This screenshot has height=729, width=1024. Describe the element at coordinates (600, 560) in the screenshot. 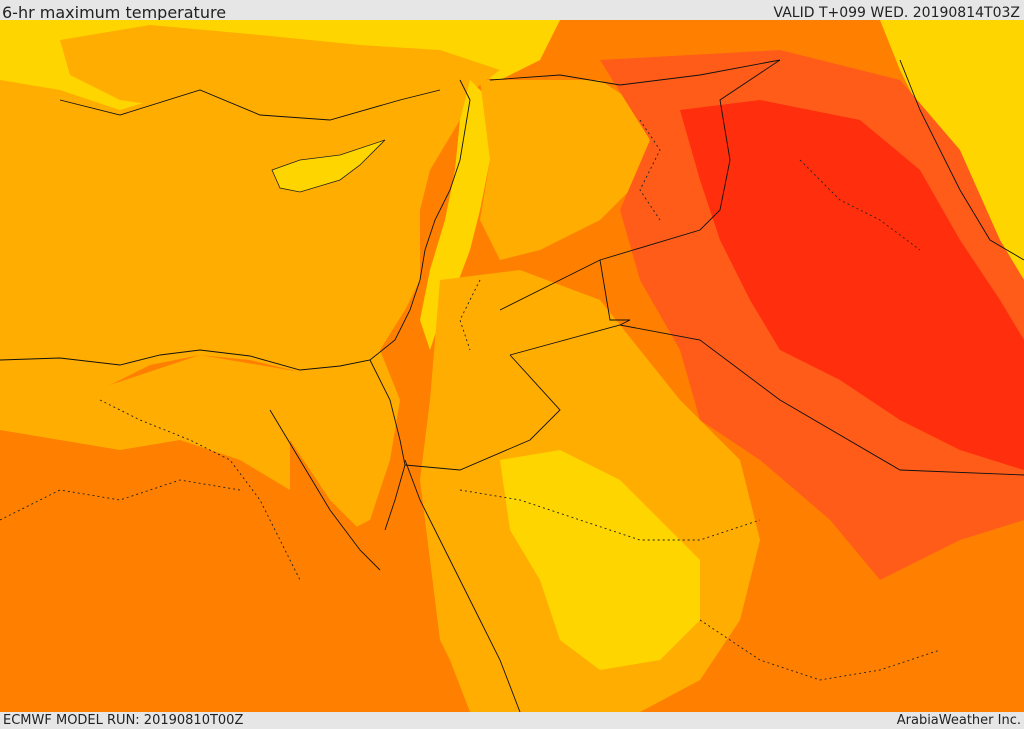

I see `arabian-plateau-south` at that location.